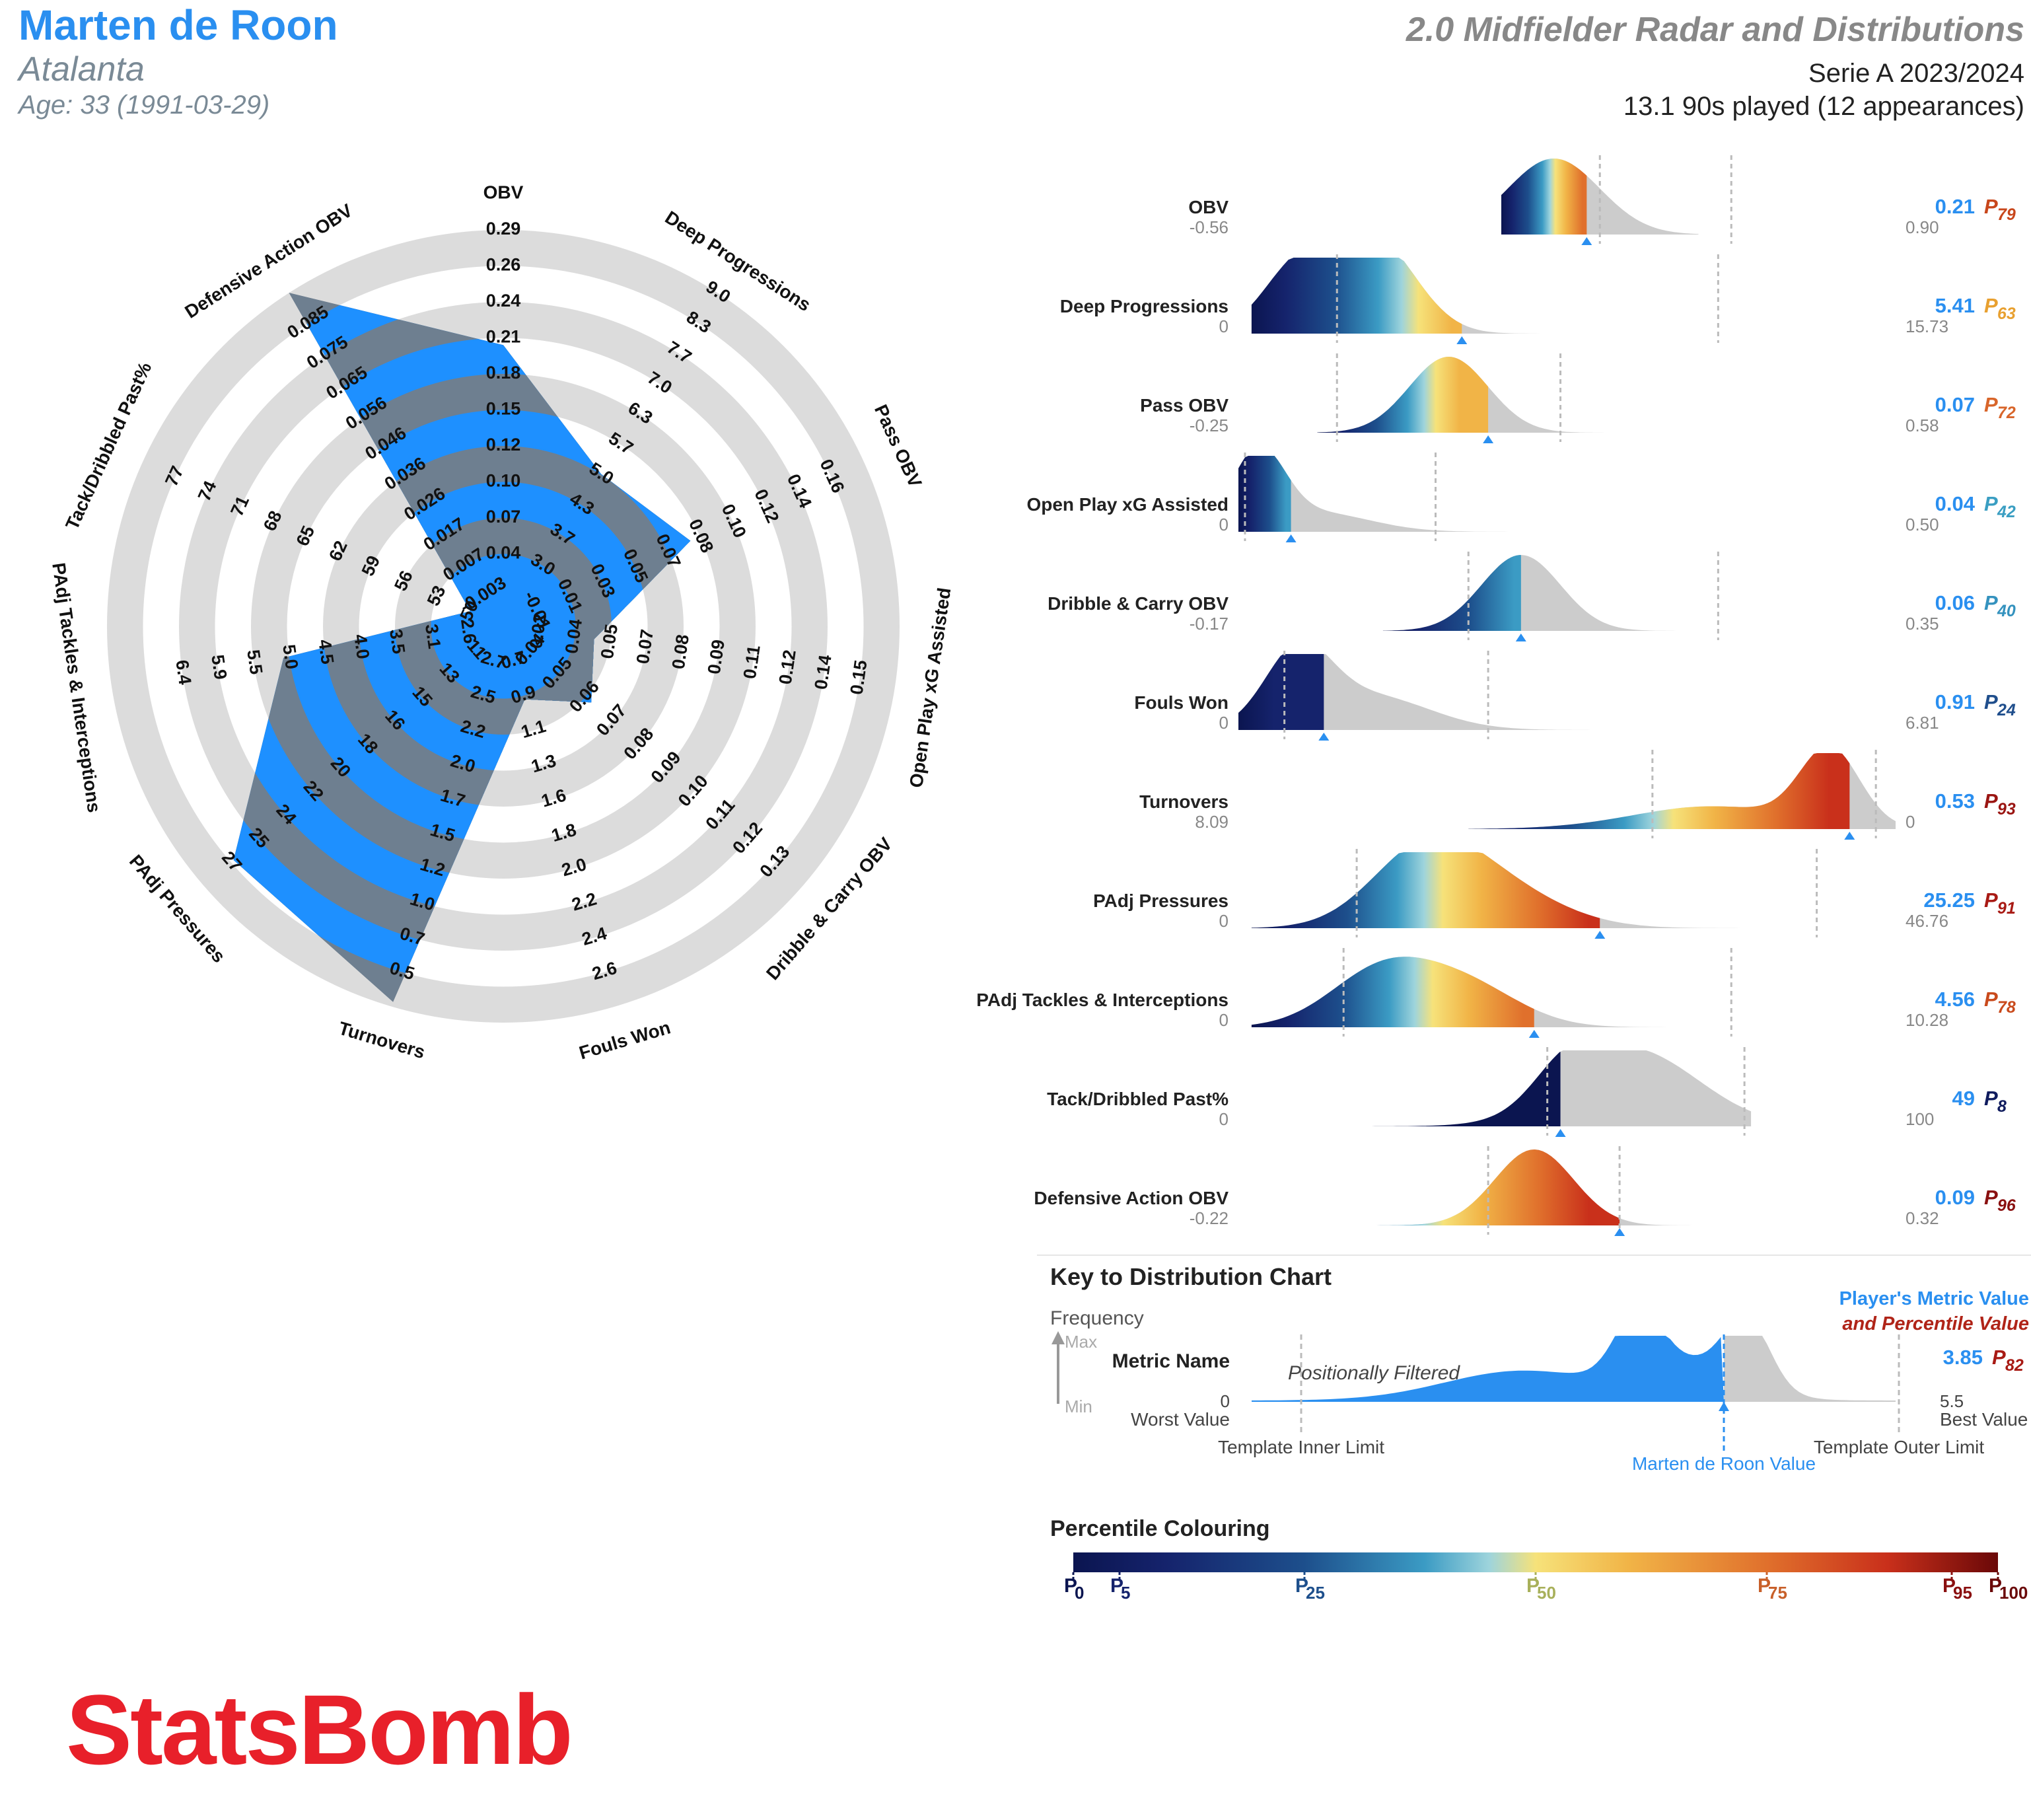 This screenshot has height=1820, width=2031. I want to click on distribution-metric-name: Tack/Dribbled Past%, so click(1138, 1099).